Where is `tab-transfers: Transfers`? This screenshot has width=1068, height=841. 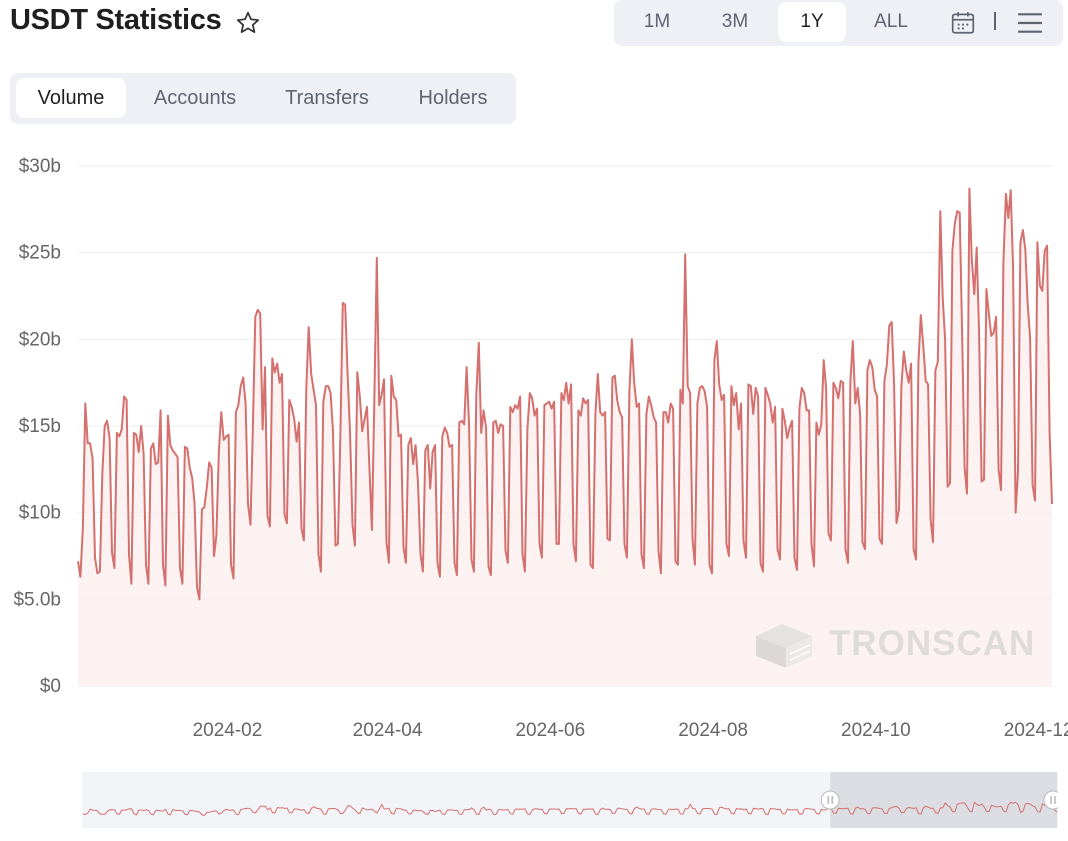 tab-transfers: Transfers is located at coordinates (327, 98).